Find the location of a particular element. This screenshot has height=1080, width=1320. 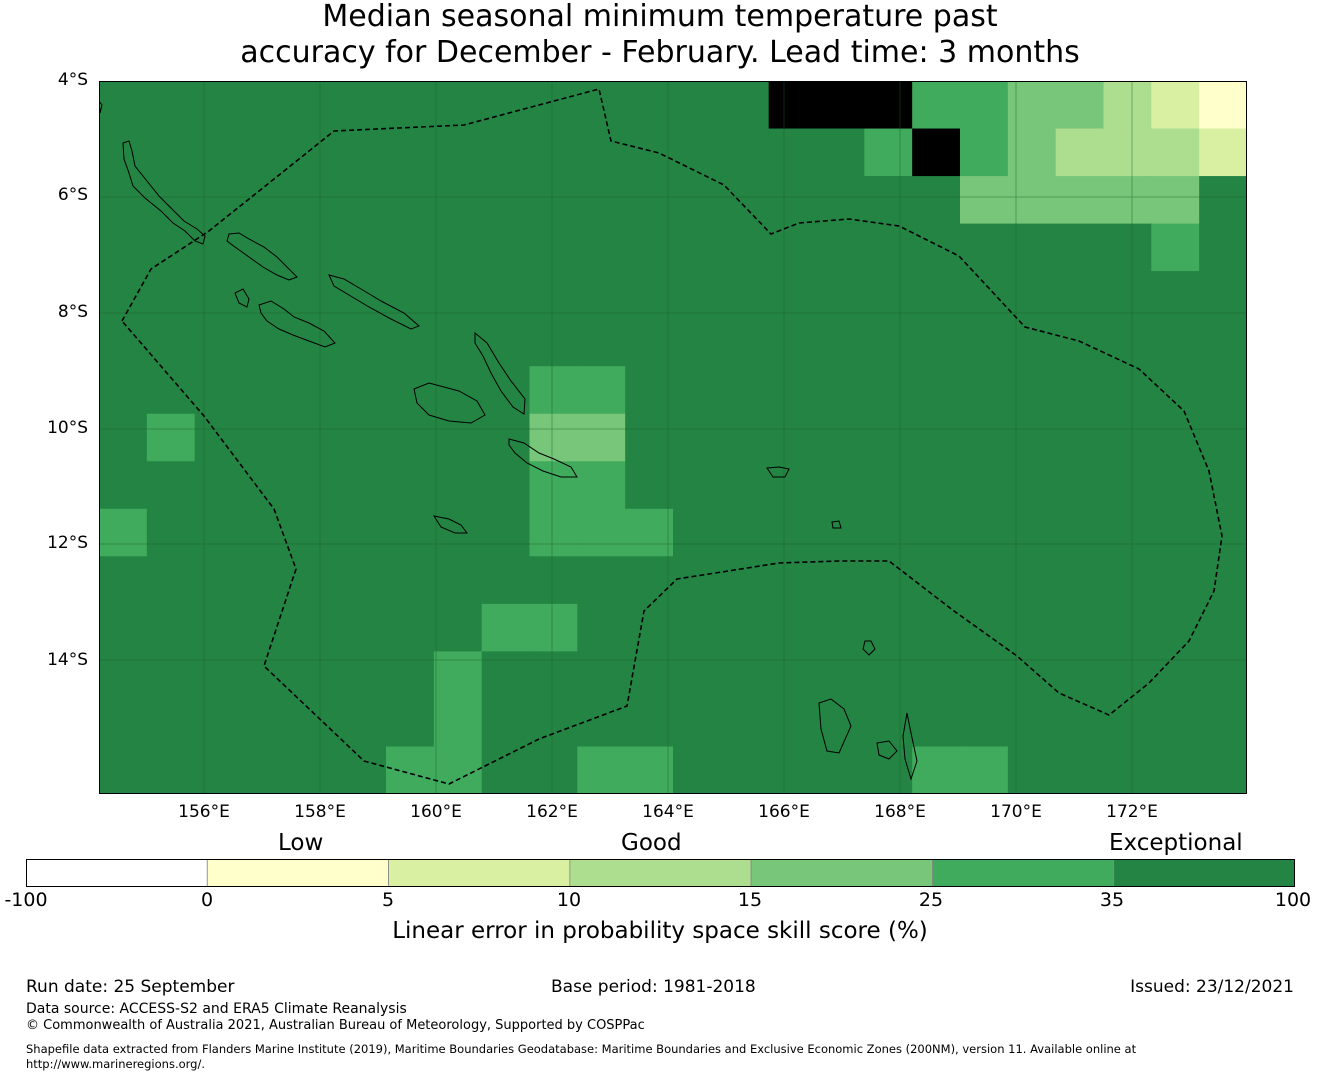

lat-label-8s: 8°S is located at coordinates (72, 312).